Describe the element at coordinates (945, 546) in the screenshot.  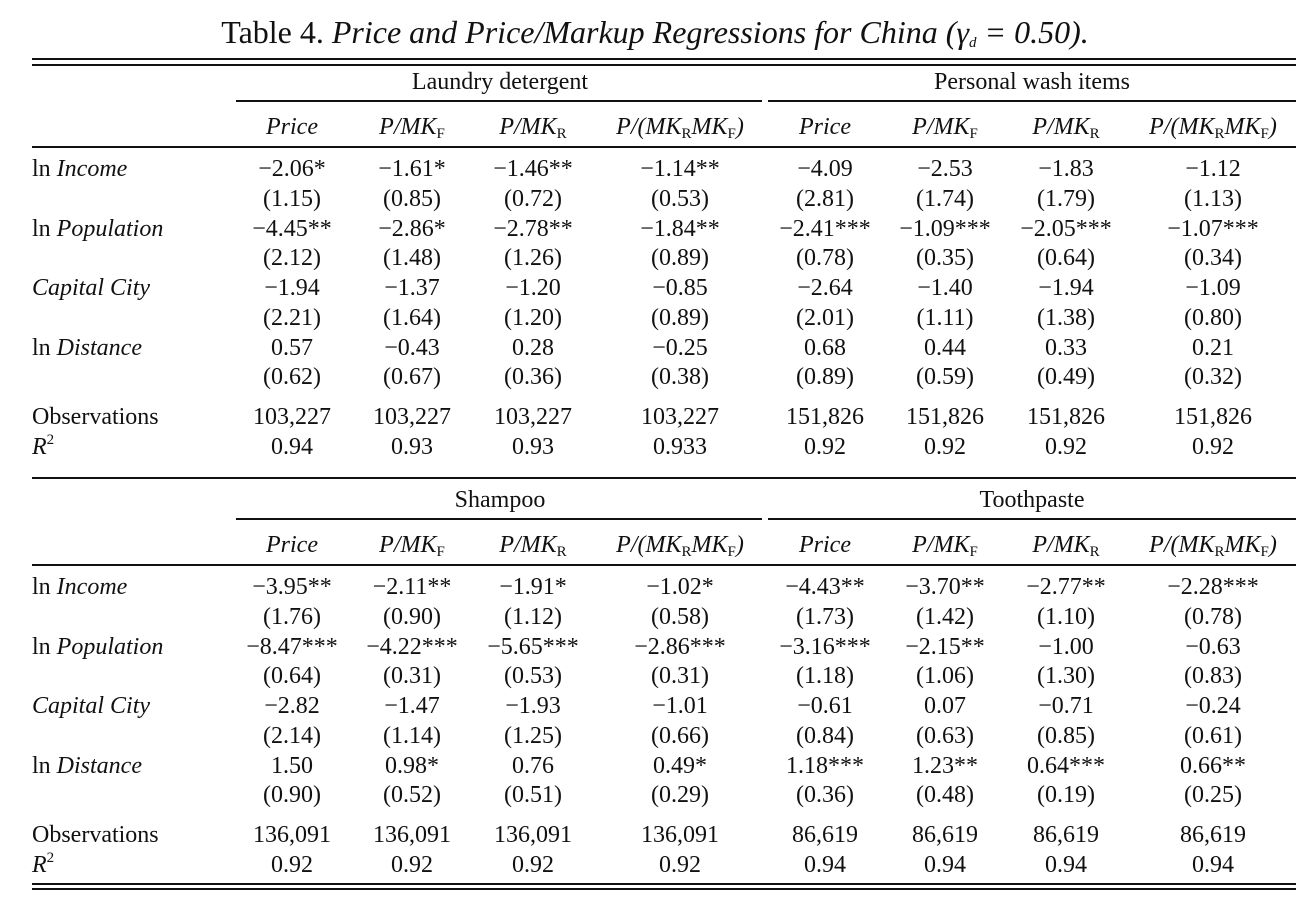
I see `column-header: P/MKF` at that location.